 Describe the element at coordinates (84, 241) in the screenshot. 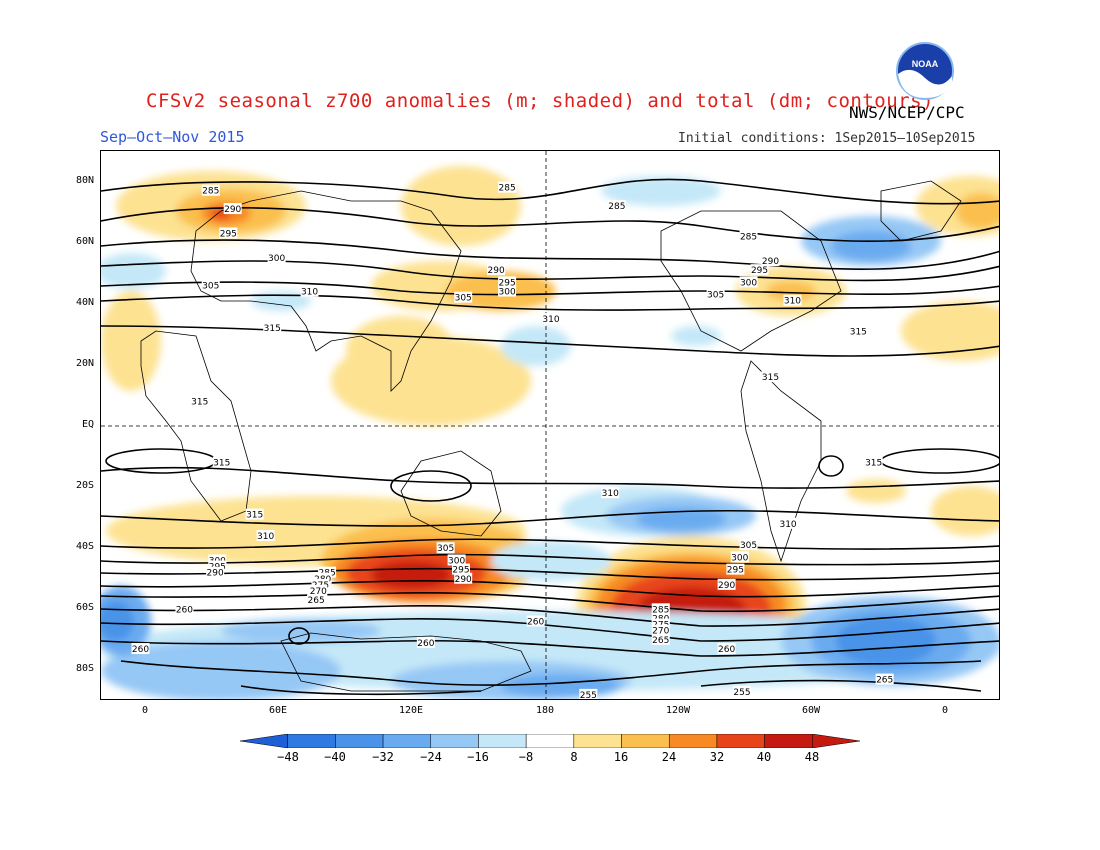

I see `lat-label-60n: 60N` at that location.